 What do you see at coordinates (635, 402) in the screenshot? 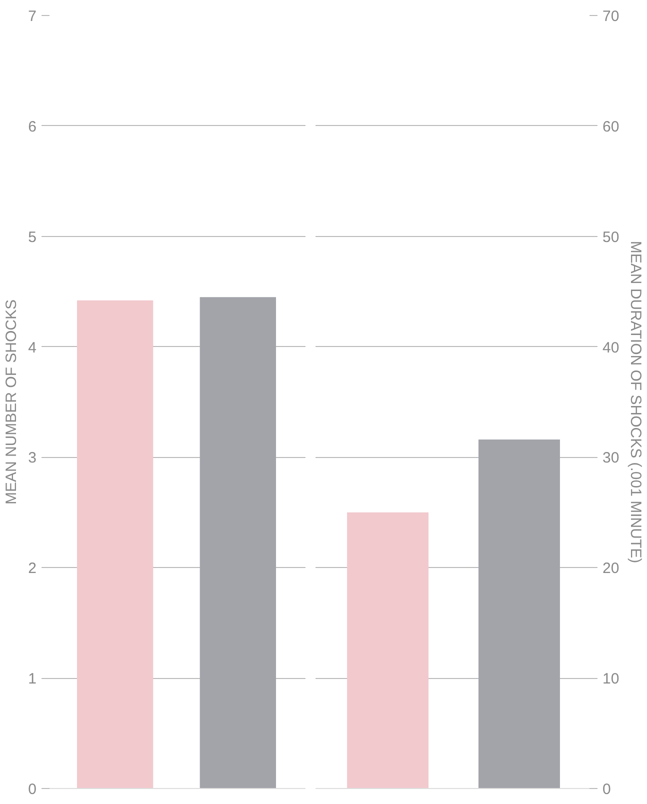
I see `y-axis-title: MEAN DURATION OF SHOCKS (.001 MINUTE)` at bounding box center [635, 402].